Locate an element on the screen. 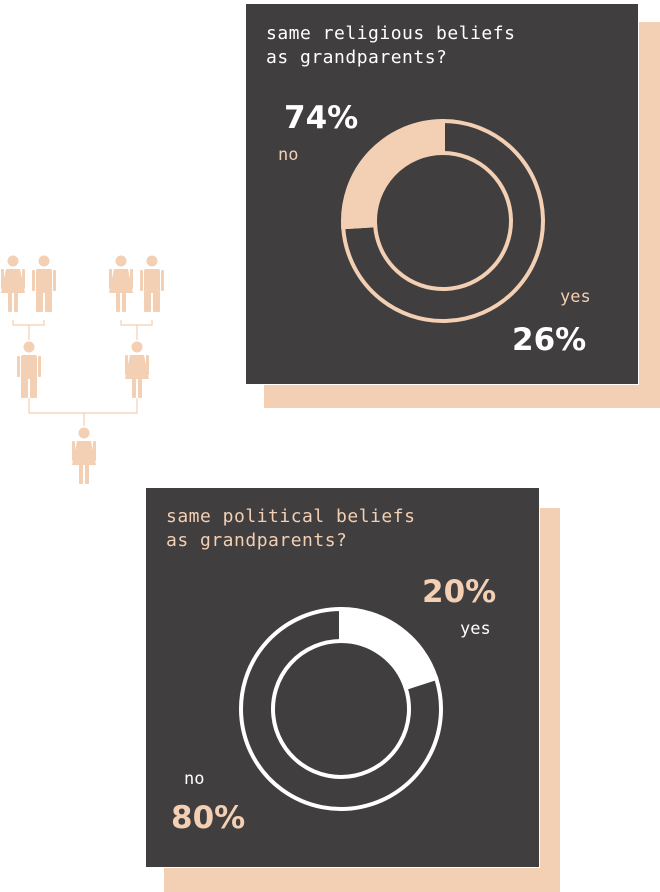  political-slice-no is located at coordinates (341, 708).